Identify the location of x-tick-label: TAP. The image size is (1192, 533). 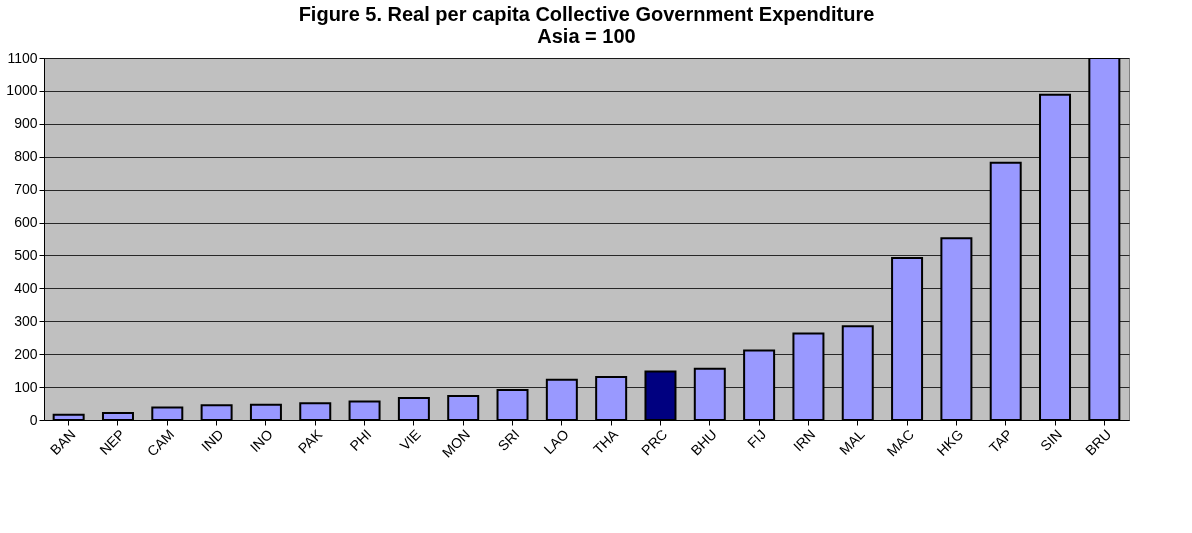
(1000, 441).